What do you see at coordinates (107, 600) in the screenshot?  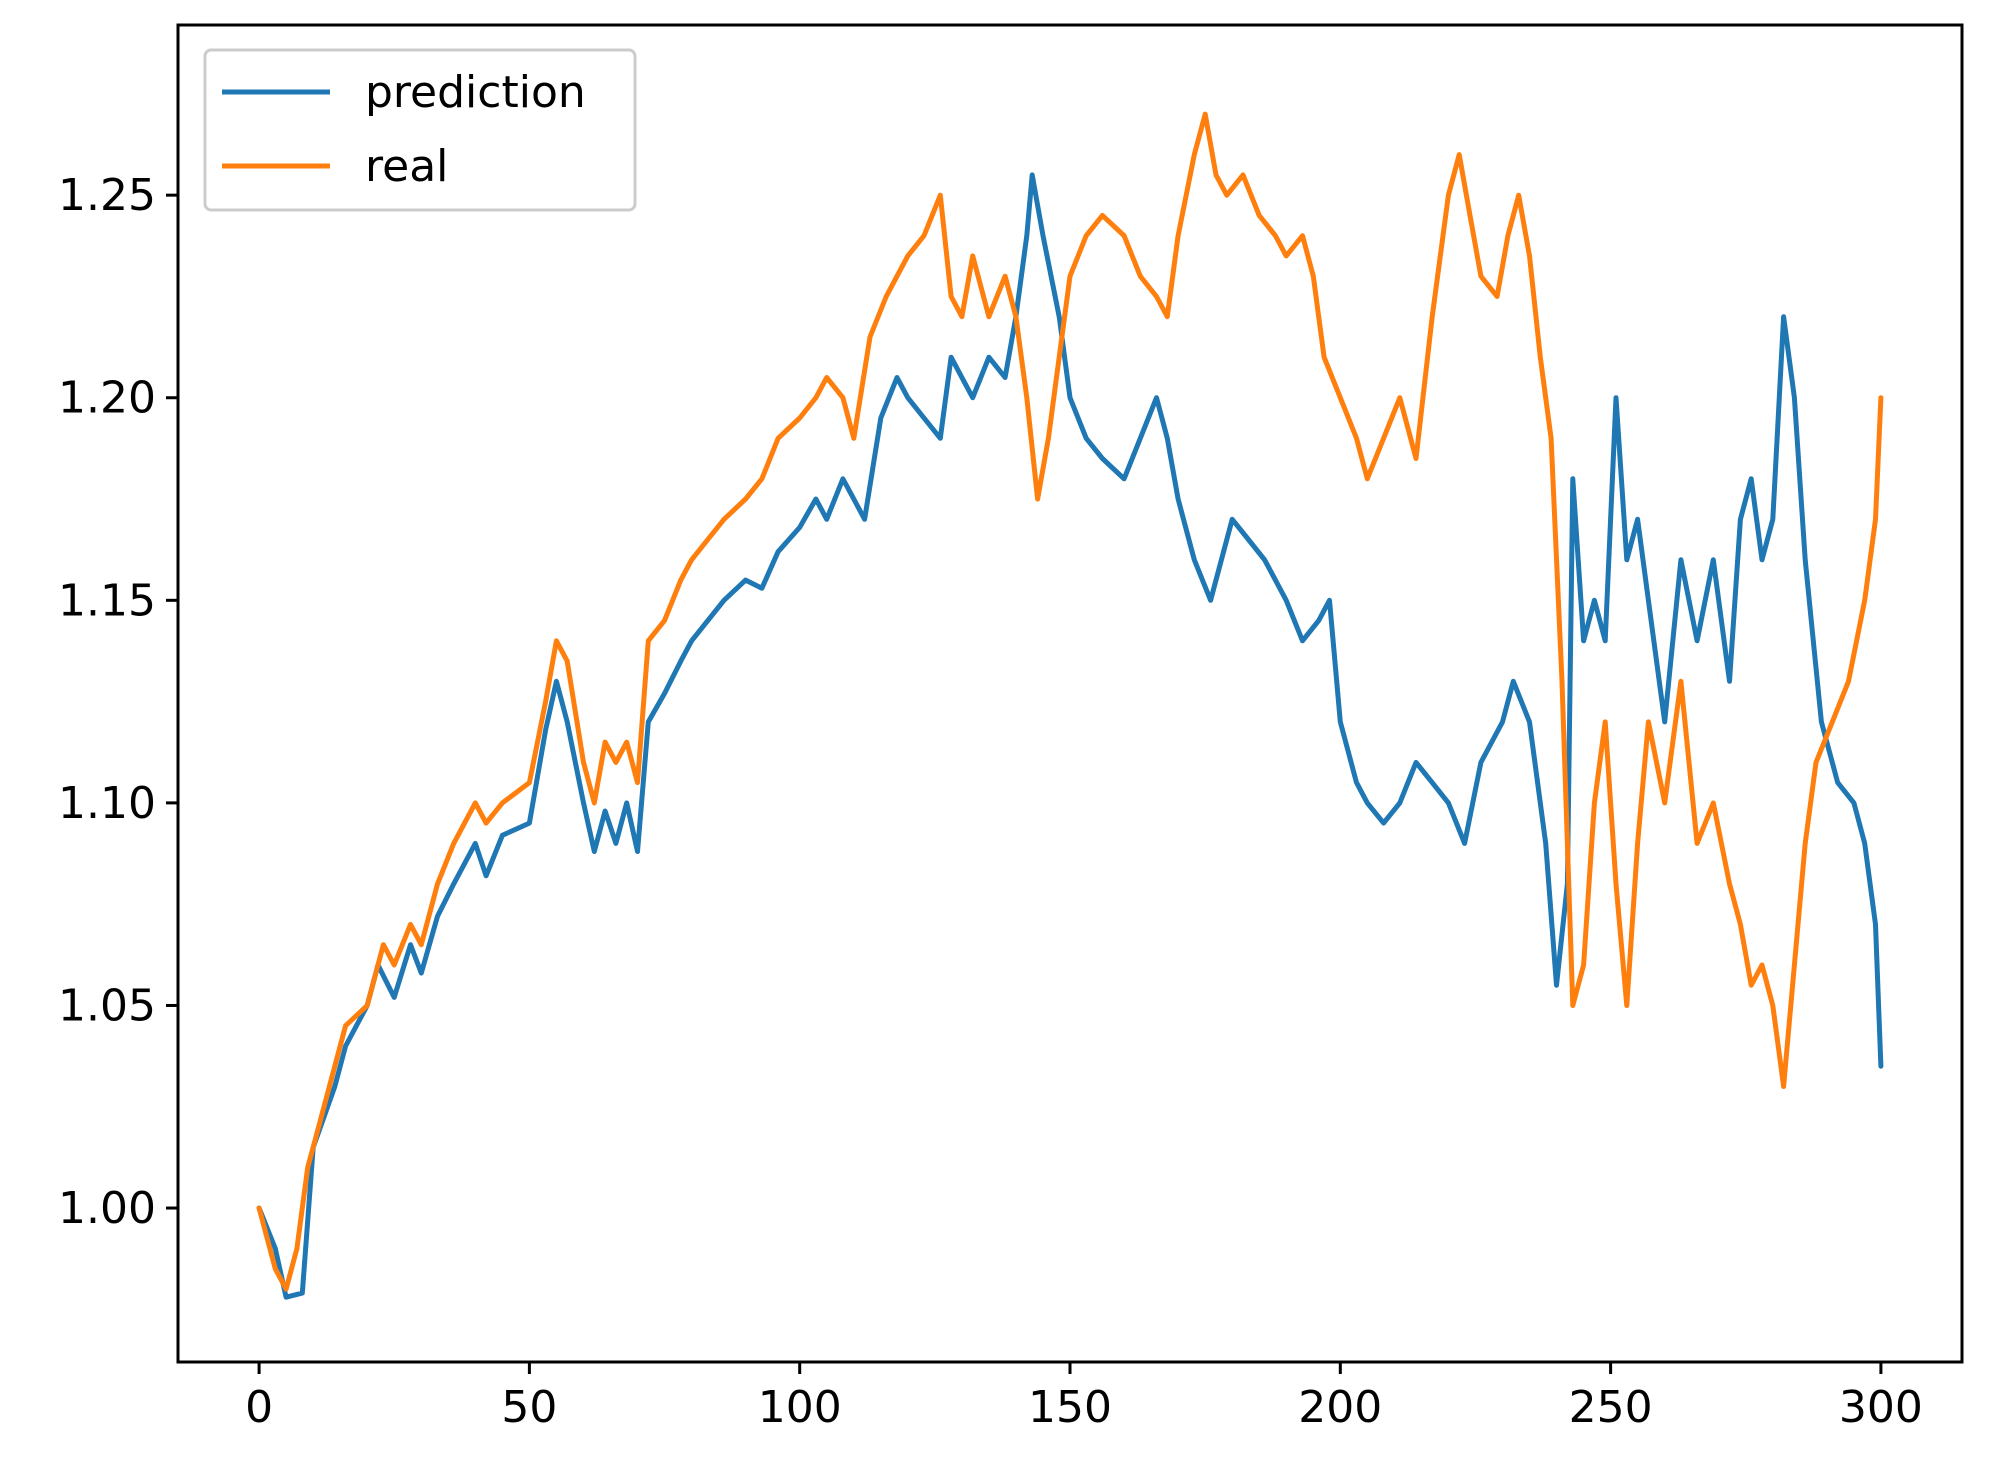 I see `y-tick-label: 1.15` at bounding box center [107, 600].